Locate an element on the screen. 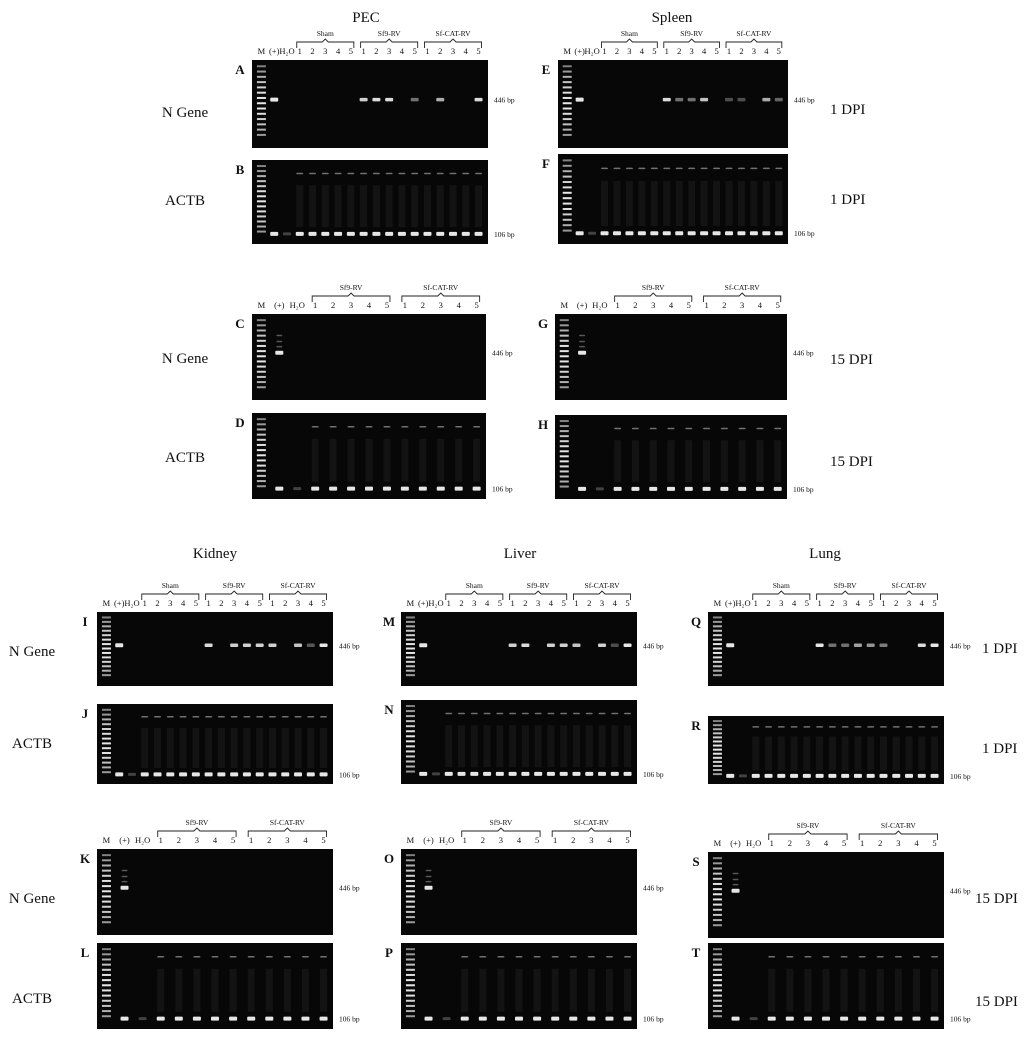 This screenshot has width=1036, height=1050. lane-label: 1 is located at coordinates (300, 51).